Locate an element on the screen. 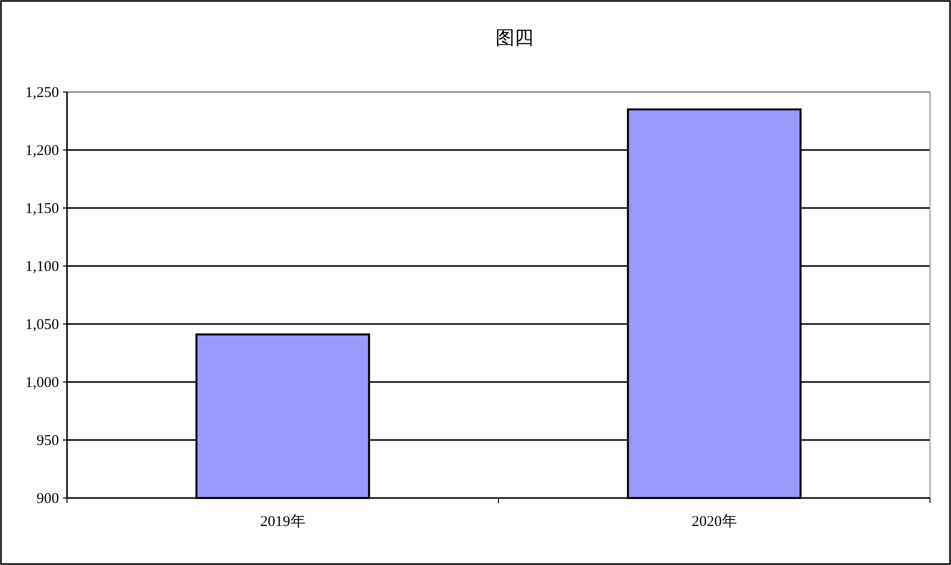 The height and width of the screenshot is (565, 951). y-tick-label: 1,150 is located at coordinates (42, 209).